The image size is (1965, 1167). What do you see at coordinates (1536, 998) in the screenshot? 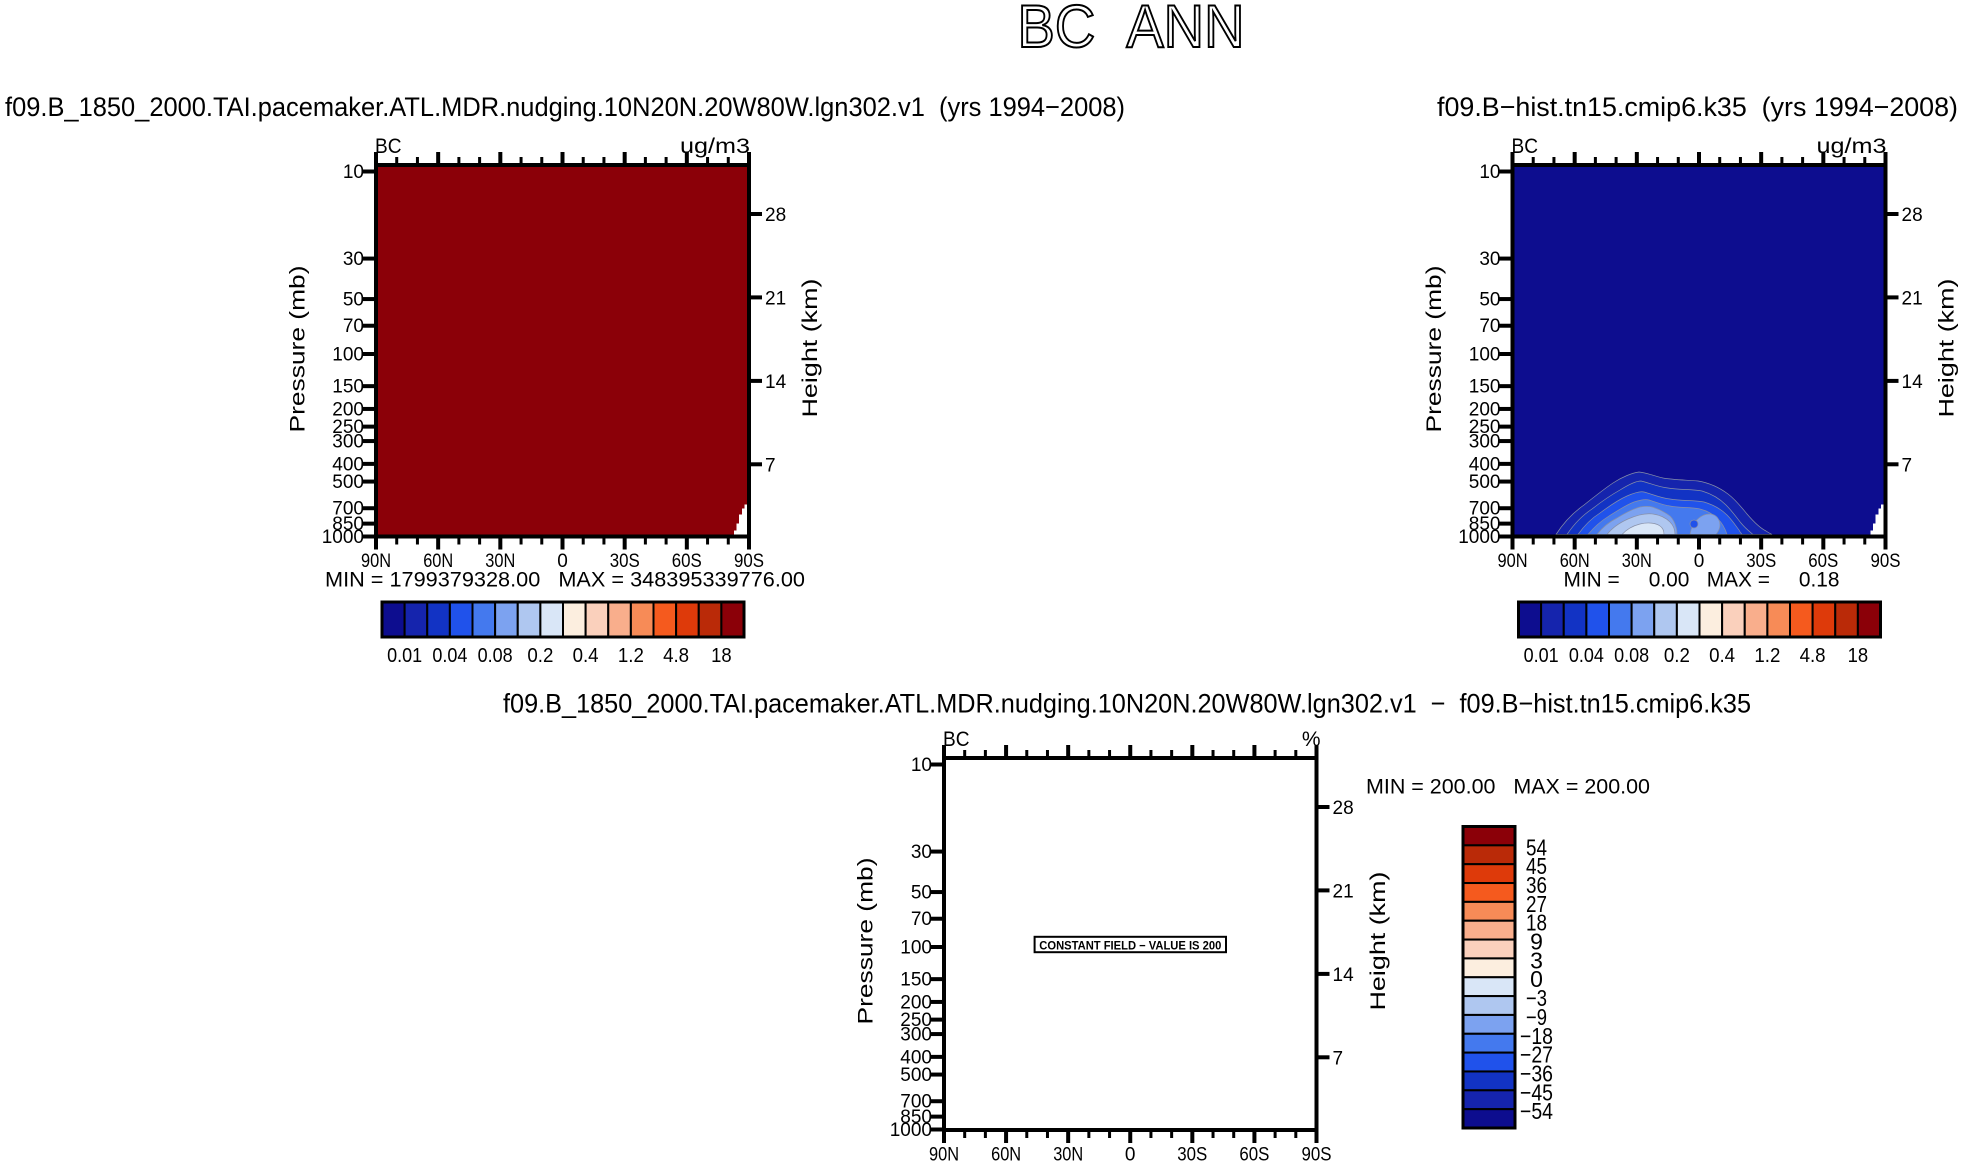
I see `svg-text: −3` at bounding box center [1536, 998].